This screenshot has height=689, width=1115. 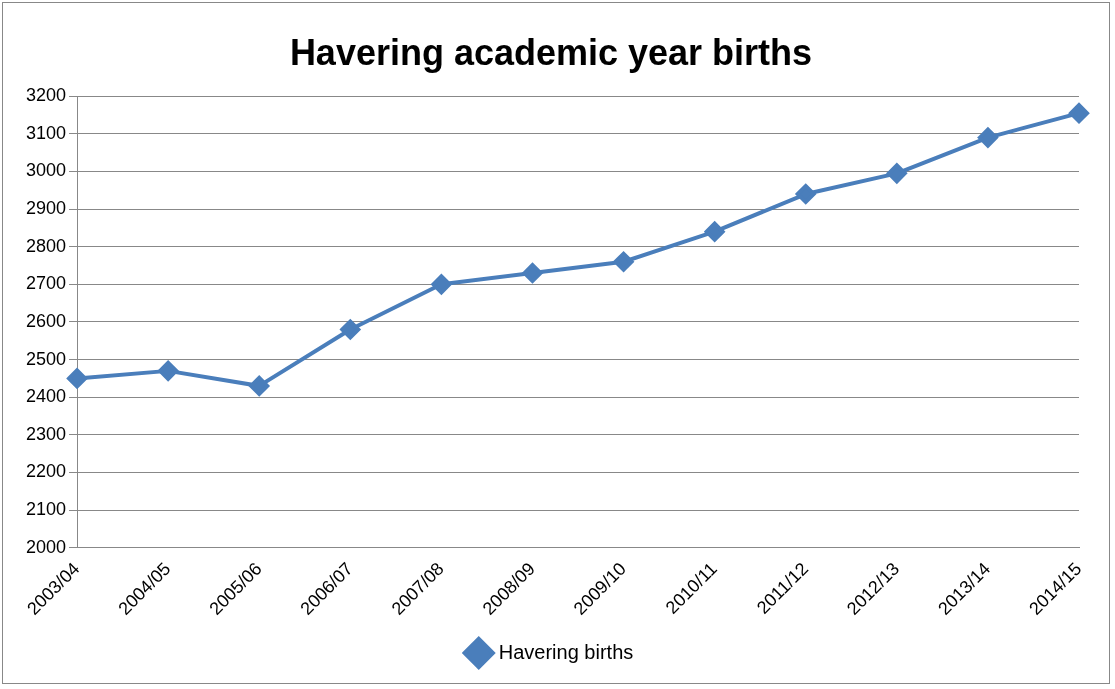 What do you see at coordinates (46, 170) in the screenshot?
I see `y-tick-label: 3000` at bounding box center [46, 170].